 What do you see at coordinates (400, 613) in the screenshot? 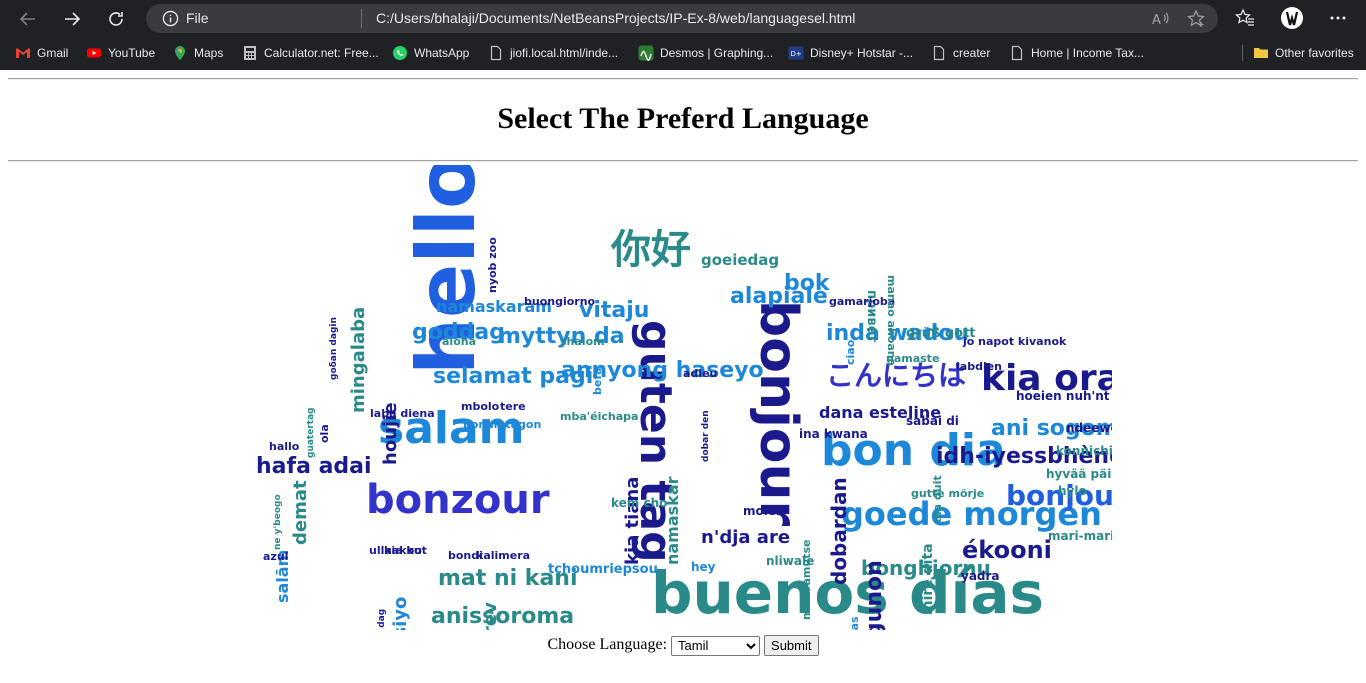
I see `cloud-word: osiyo` at bounding box center [400, 613].